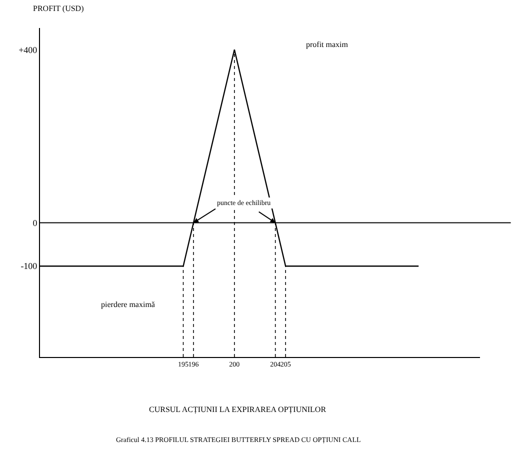  Describe the element at coordinates (29, 266) in the screenshot. I see `y-tick-label: -100` at that location.